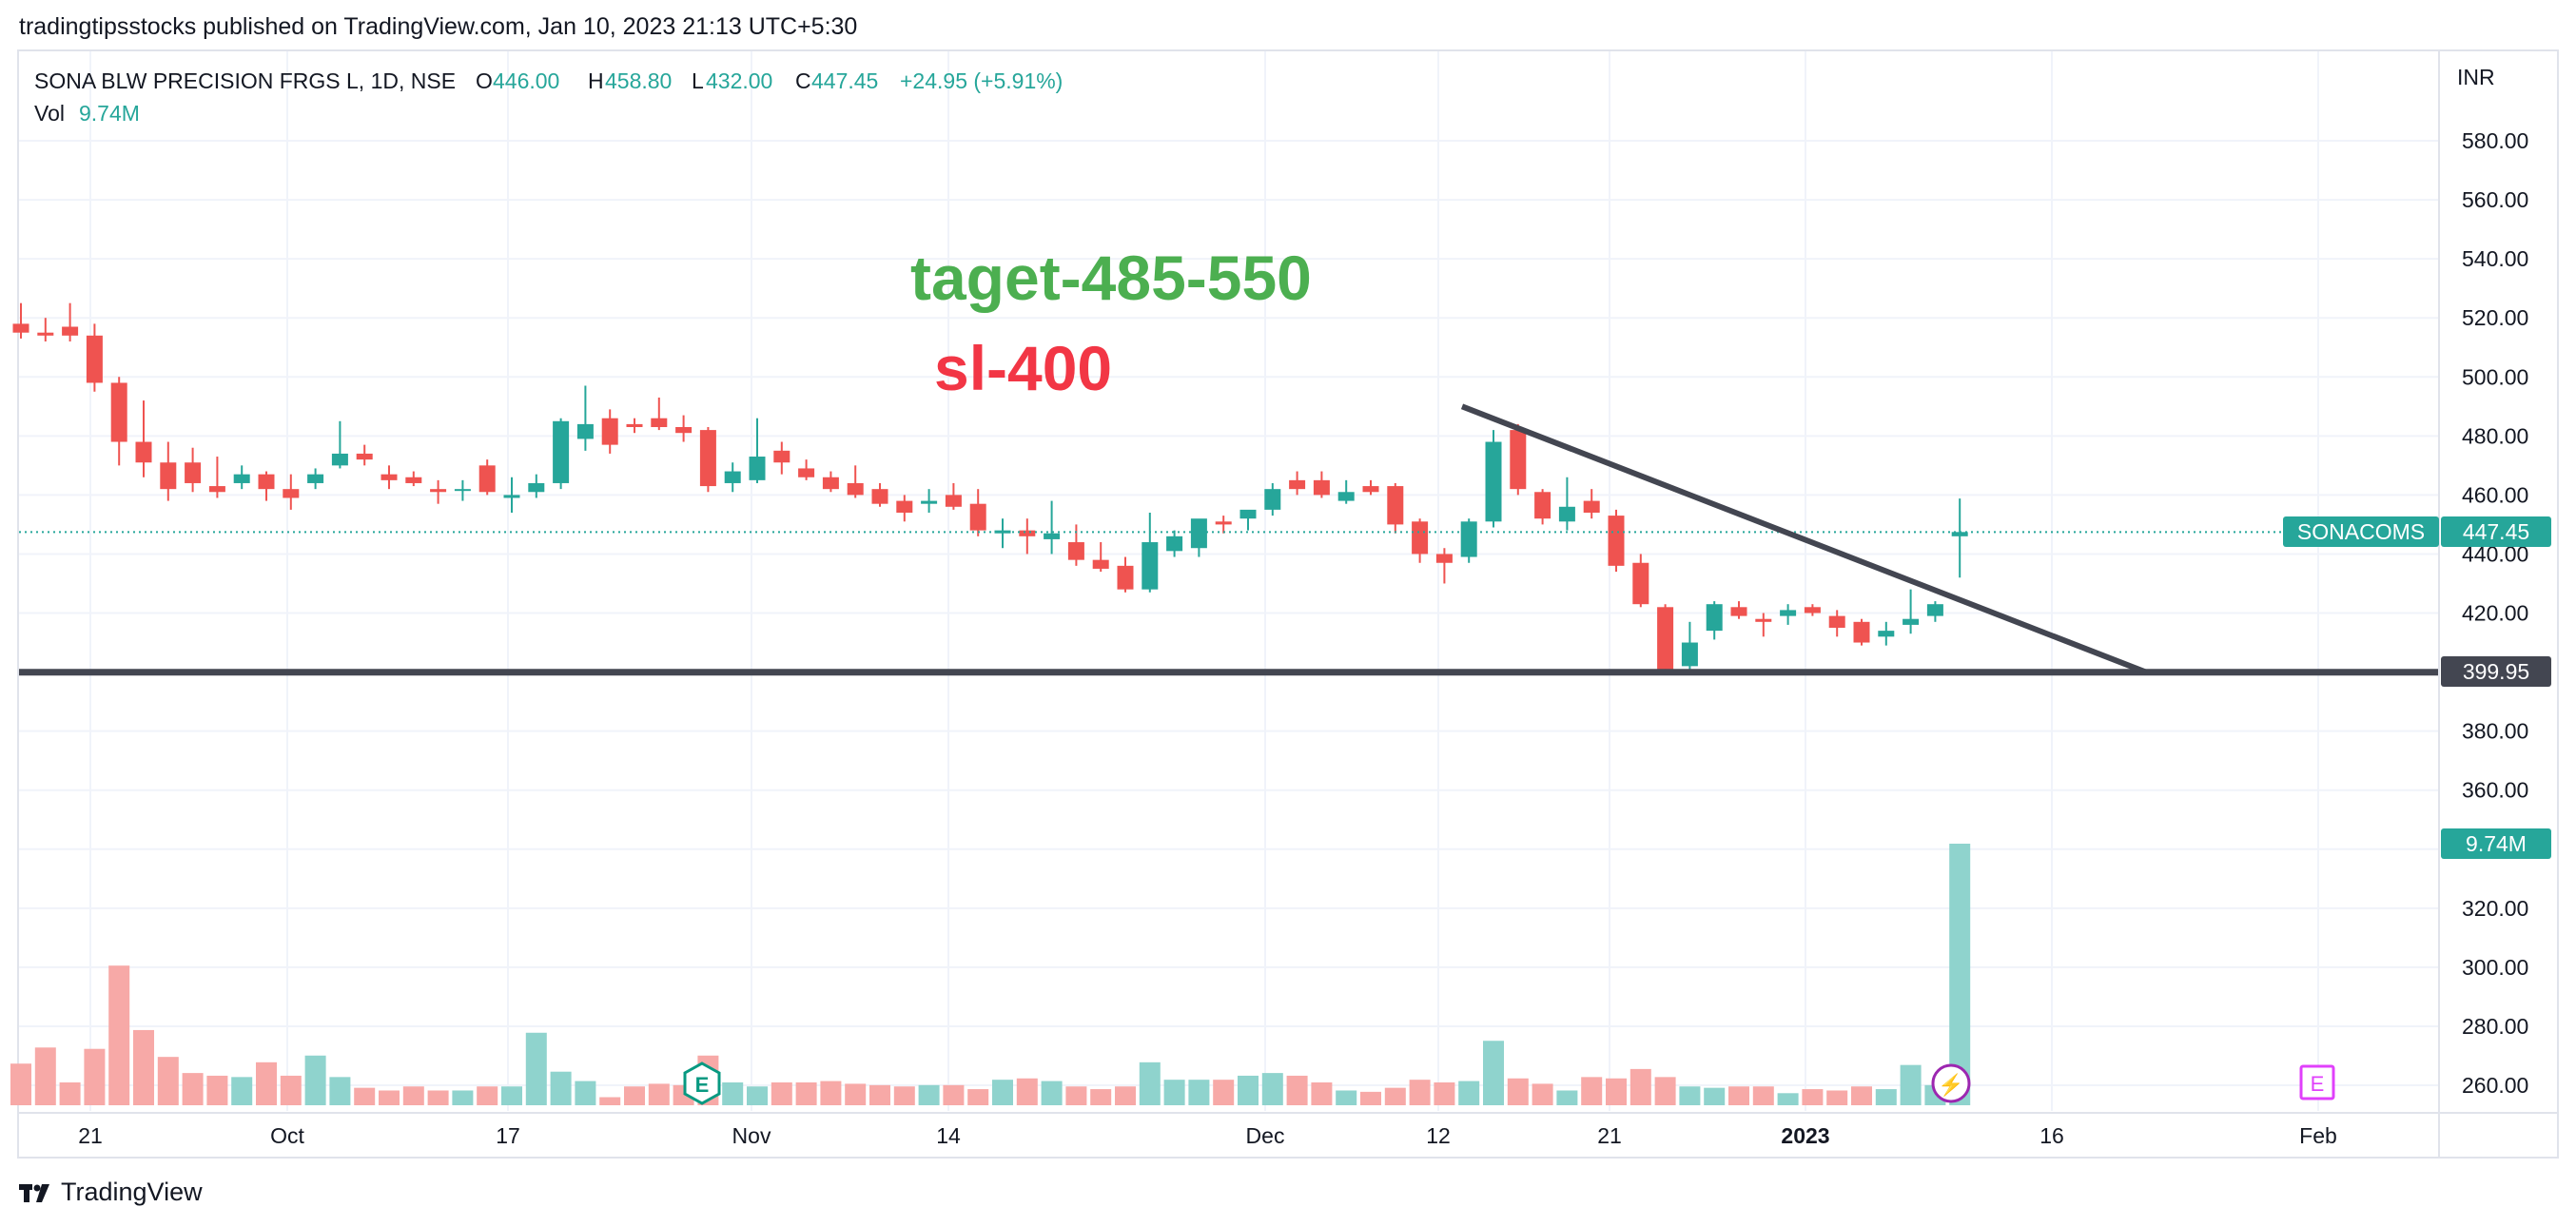  I want to click on price-tick-label: 480.00, so click(2495, 435).